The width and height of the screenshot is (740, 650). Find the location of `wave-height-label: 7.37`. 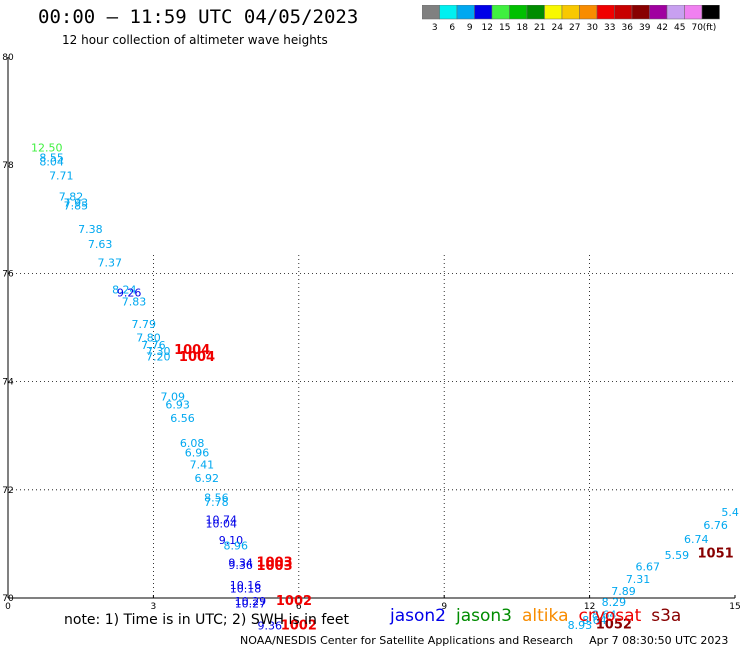

wave-height-label: 7.37 is located at coordinates (110, 262).